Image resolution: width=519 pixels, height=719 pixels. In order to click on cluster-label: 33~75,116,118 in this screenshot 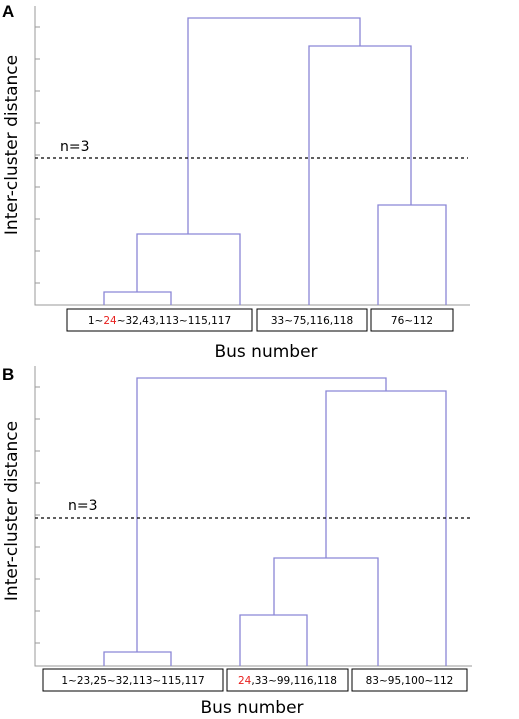, I will do `click(312, 321)`.